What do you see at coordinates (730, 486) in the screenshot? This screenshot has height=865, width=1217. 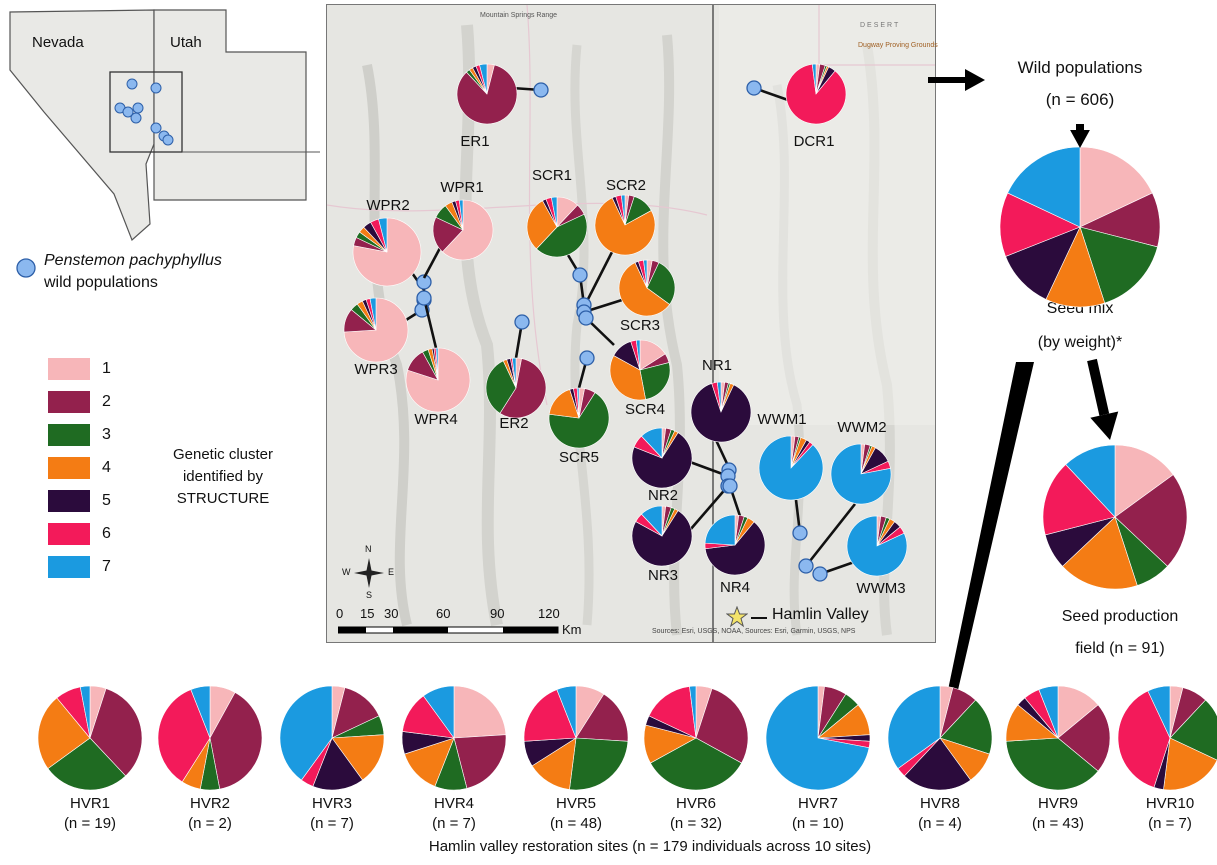 I see `nr4-site-marker` at bounding box center [730, 486].